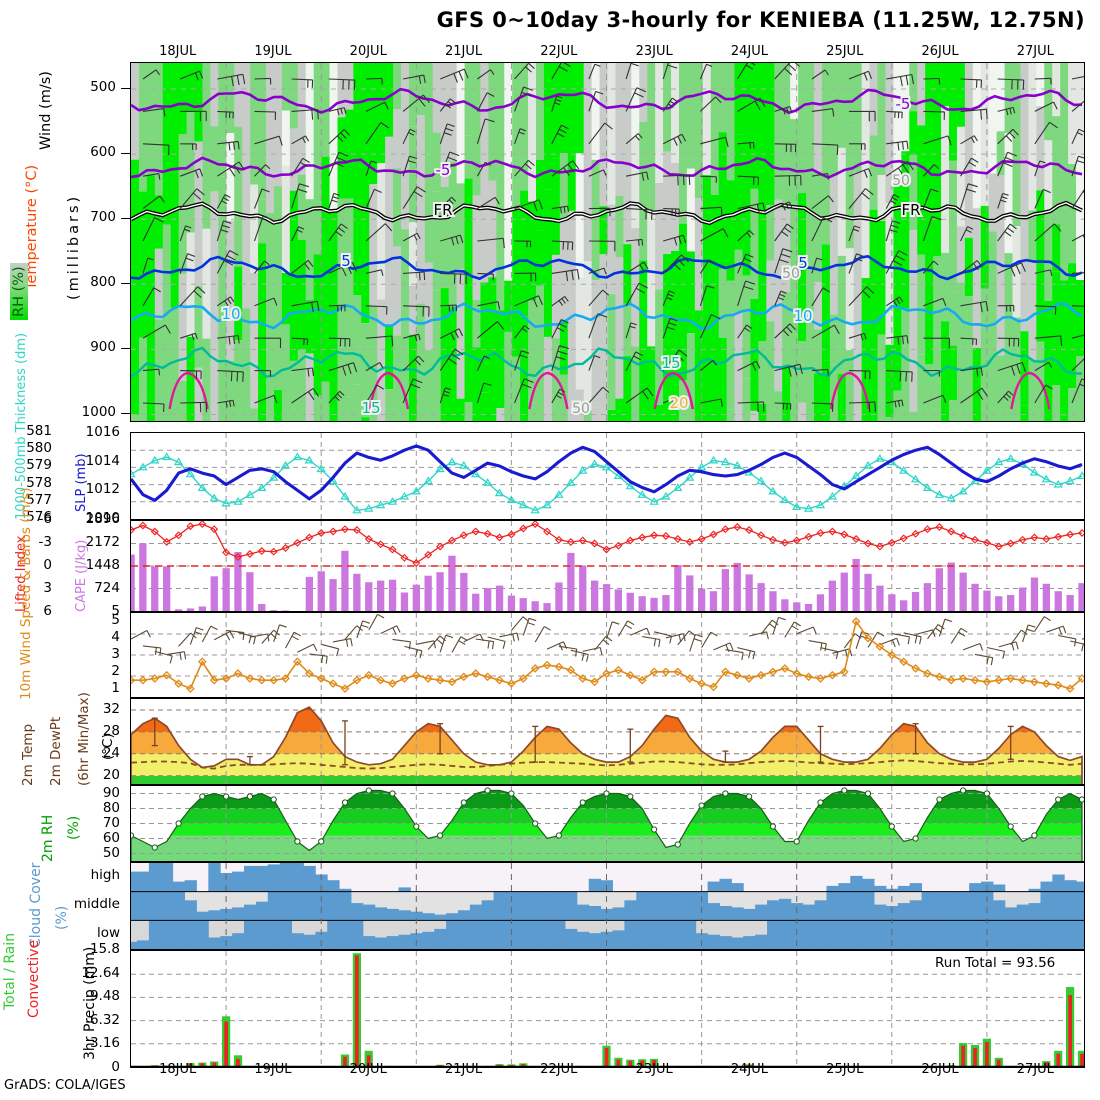 The width and height of the screenshot is (1100, 1100). I want to click on dewpt2m-label: 2m DewPt, so click(56, 751).